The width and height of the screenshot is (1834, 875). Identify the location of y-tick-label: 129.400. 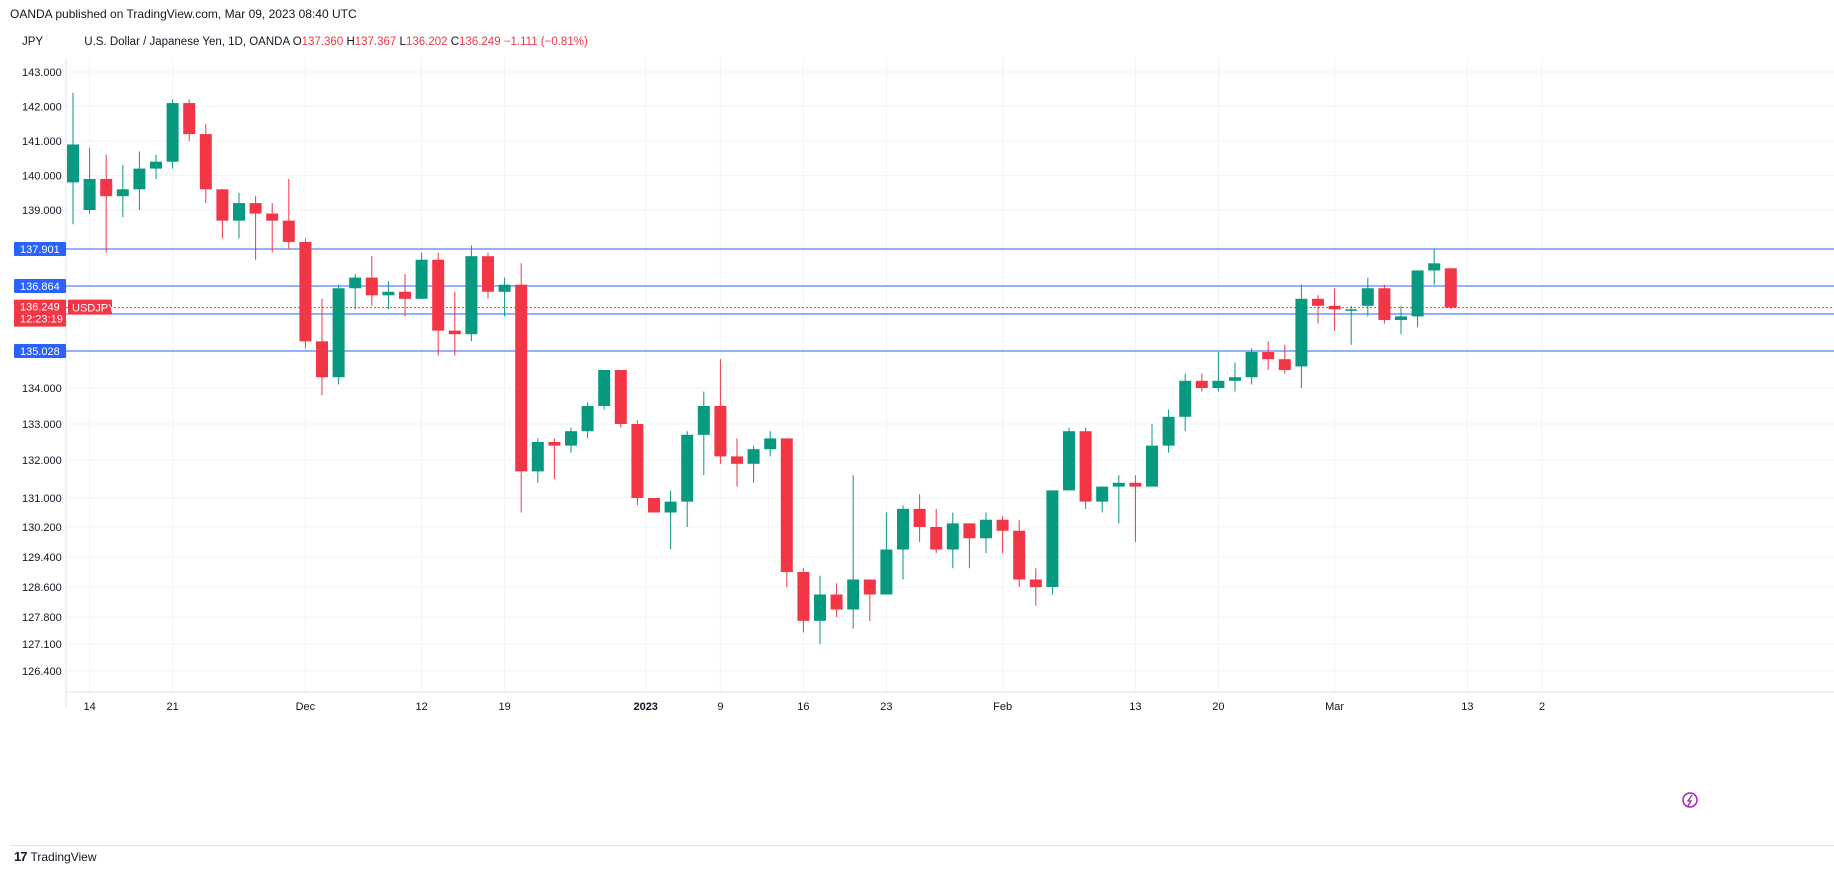
(42, 558).